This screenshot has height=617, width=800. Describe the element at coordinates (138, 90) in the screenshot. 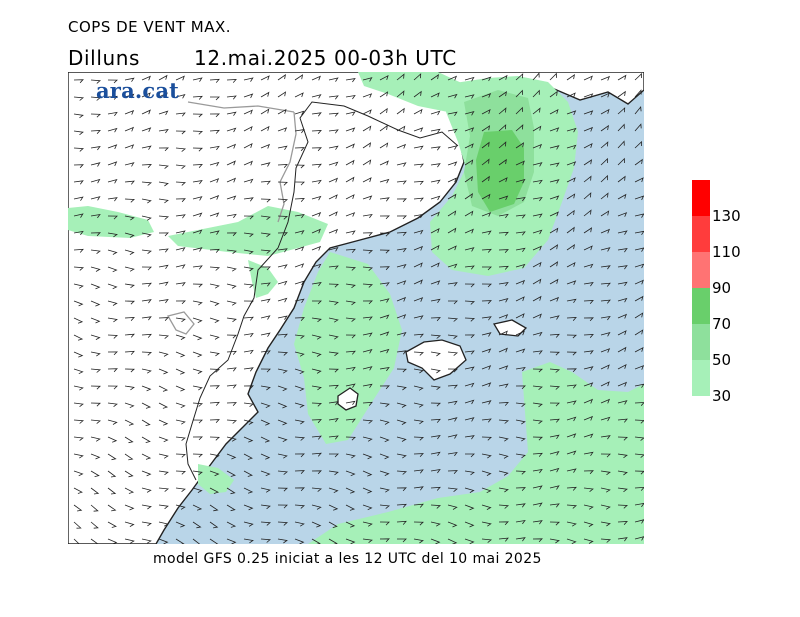

I see `ara-cat-logo: ara.cat` at that location.